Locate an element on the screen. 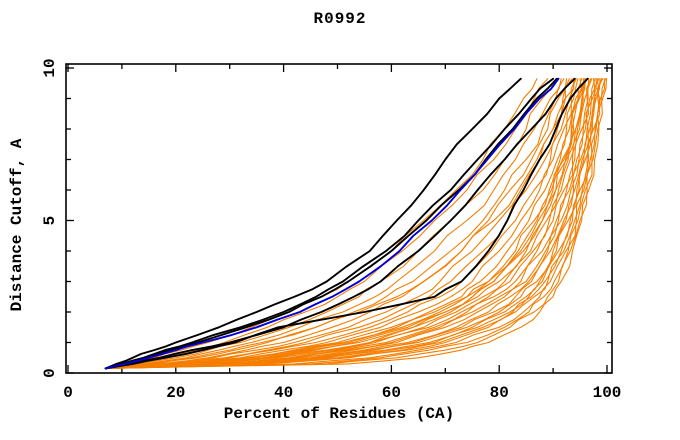 The height and width of the screenshot is (440, 680). y-tick-label: 10 is located at coordinates (50, 67).